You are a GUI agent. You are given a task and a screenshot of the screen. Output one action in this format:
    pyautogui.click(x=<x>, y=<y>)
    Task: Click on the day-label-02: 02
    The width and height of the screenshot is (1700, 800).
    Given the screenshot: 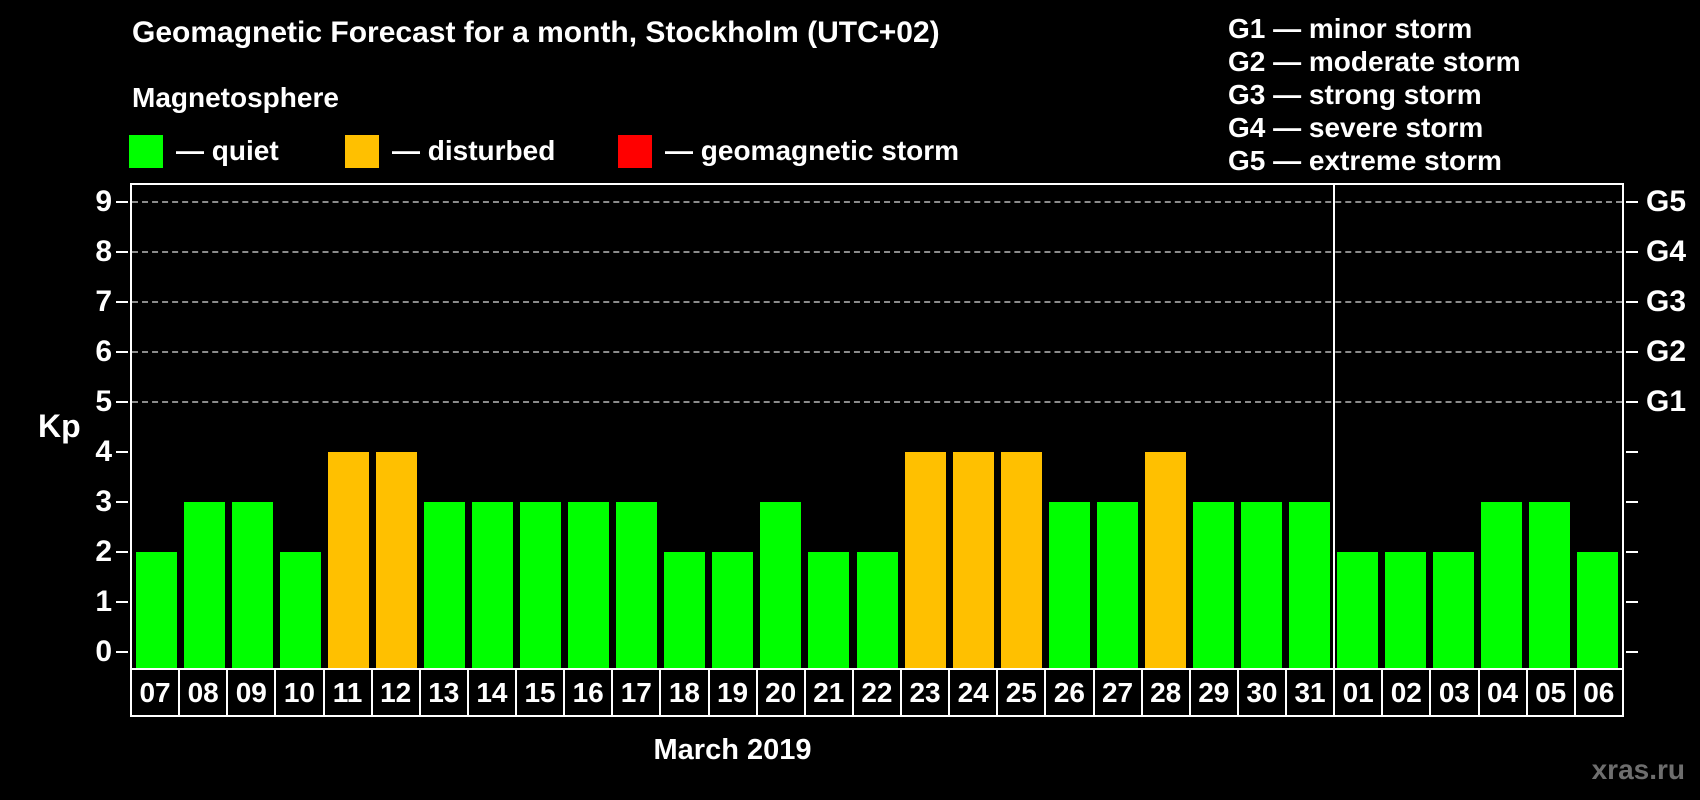 What is the action you would take?
    pyautogui.click(x=1407, y=692)
    